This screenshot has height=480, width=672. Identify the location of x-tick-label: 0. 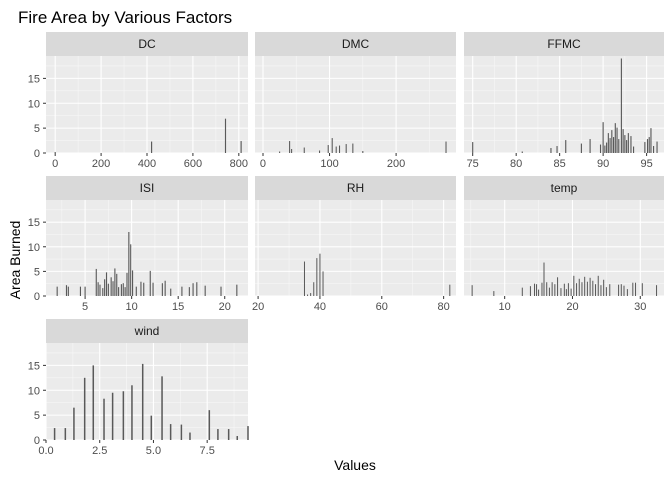
(55, 164).